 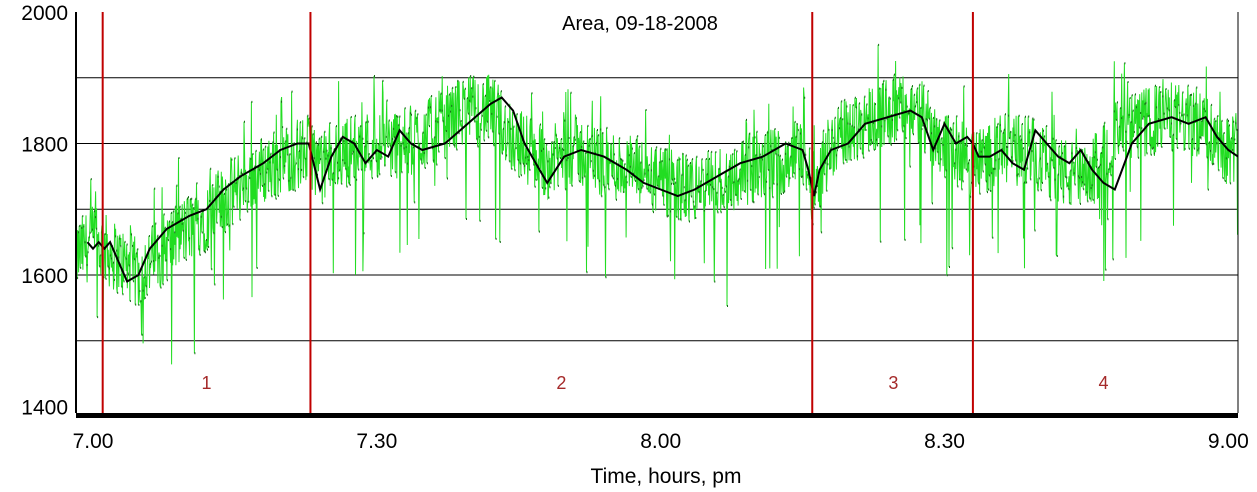 I want to click on y-tick-label-1: 1400, so click(x=44, y=407).